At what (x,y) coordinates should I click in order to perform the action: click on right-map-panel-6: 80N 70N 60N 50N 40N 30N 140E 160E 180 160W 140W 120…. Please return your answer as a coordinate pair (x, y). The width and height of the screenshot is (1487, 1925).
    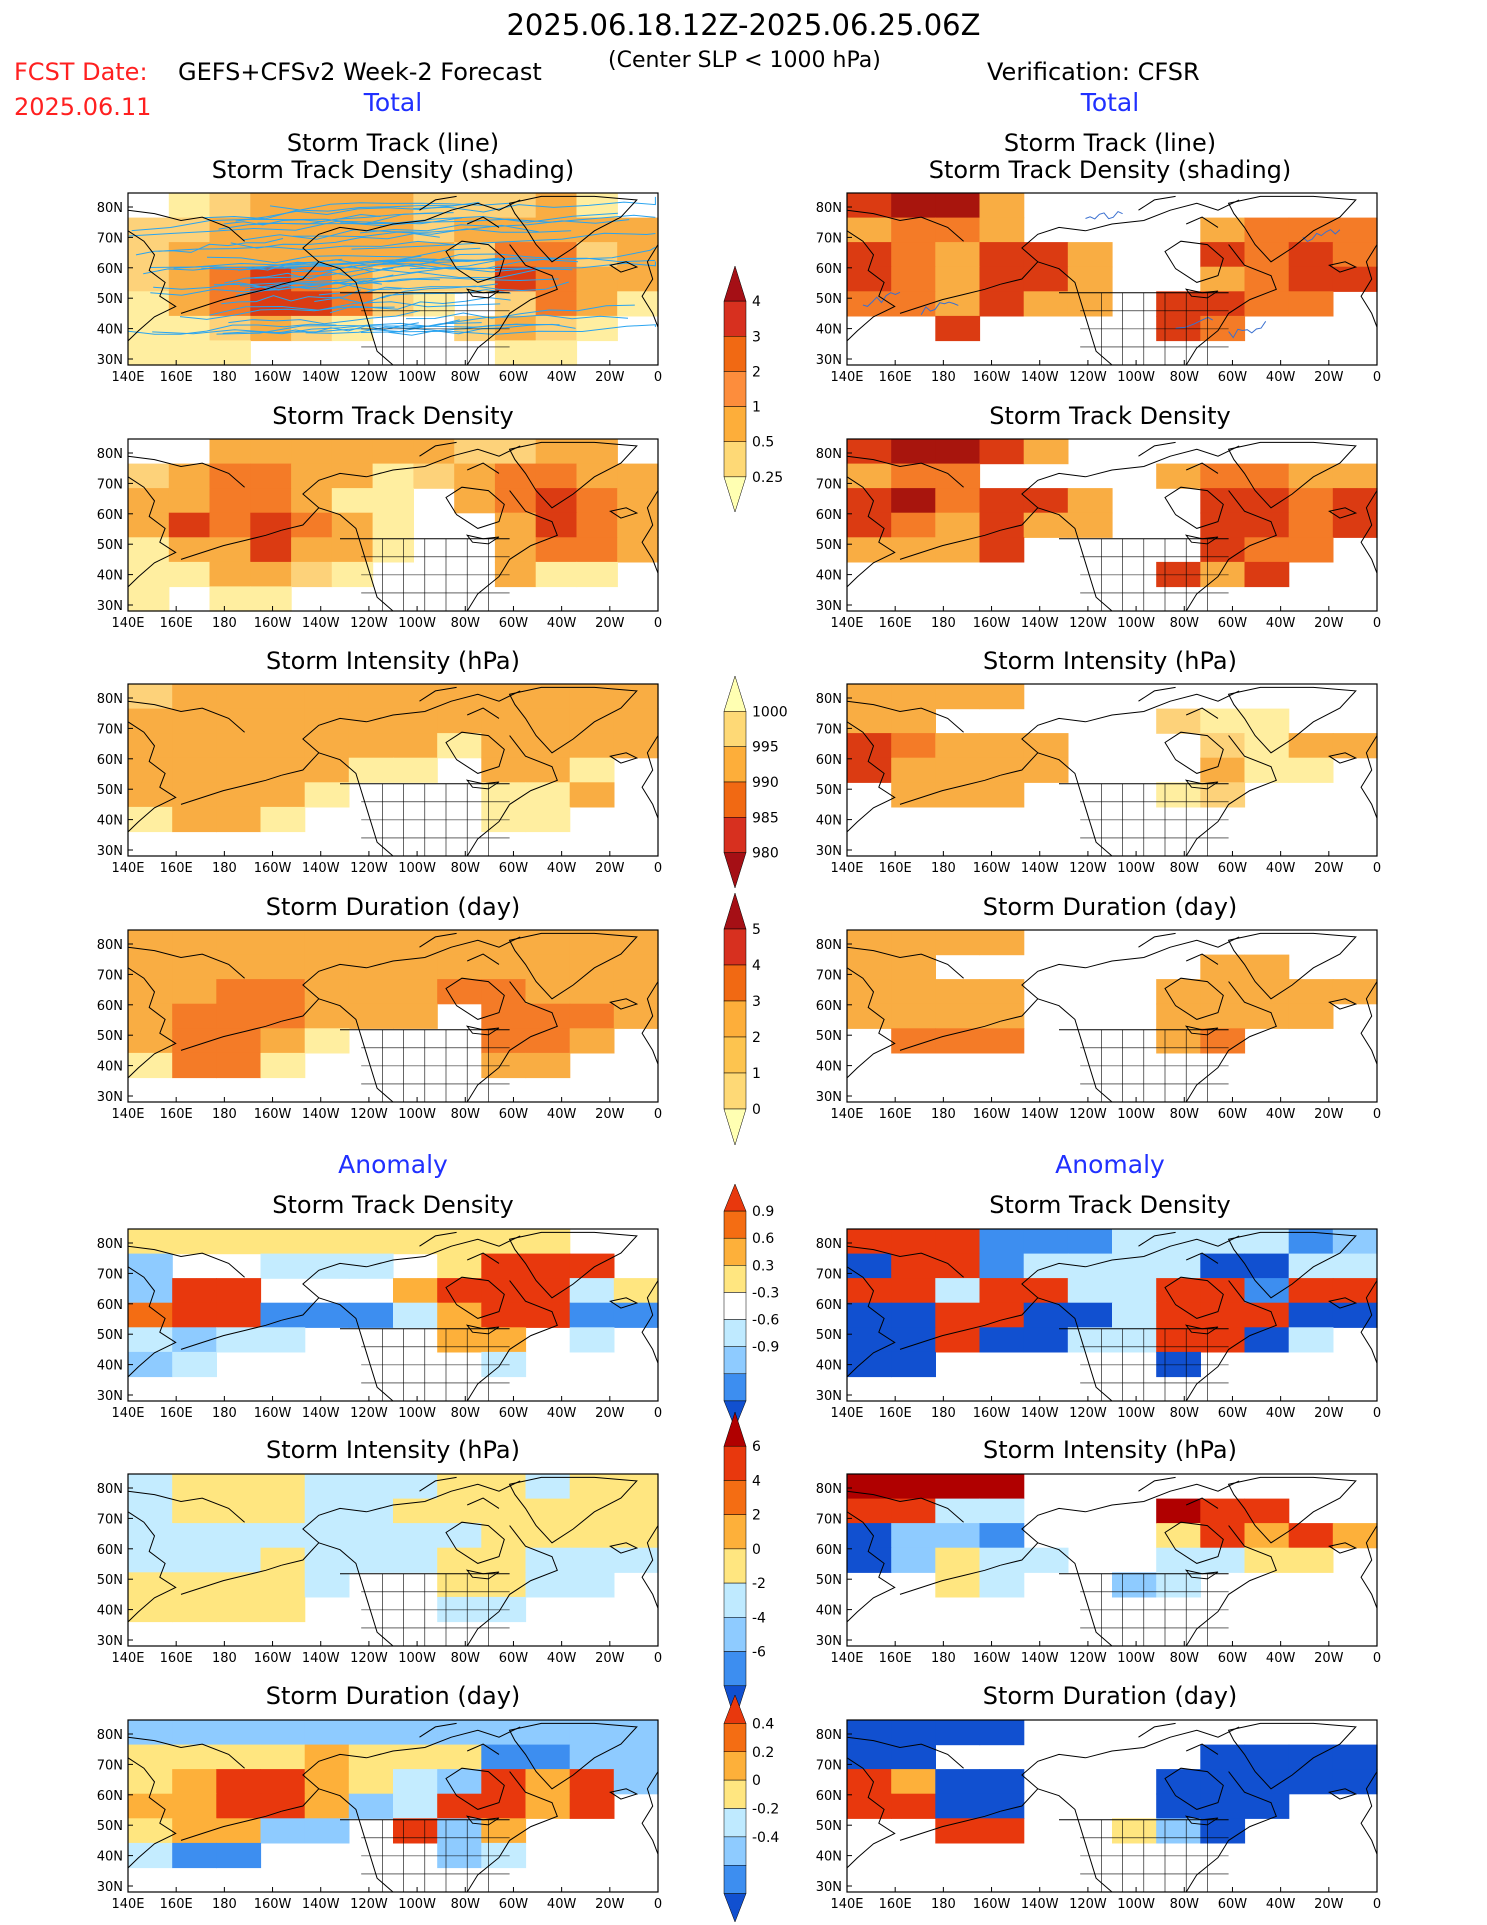
    Looking at the image, I should click on (1098, 1569).